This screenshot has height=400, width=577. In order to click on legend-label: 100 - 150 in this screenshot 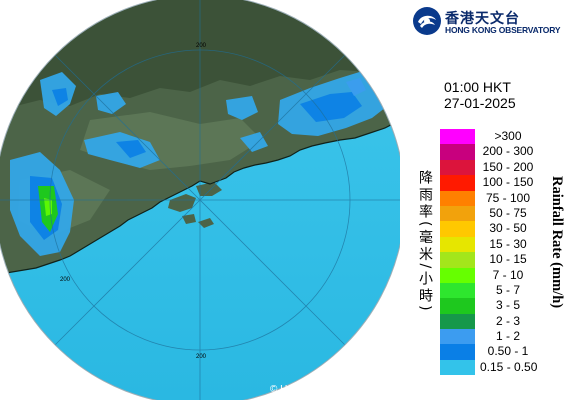, I will do `click(508, 182)`.